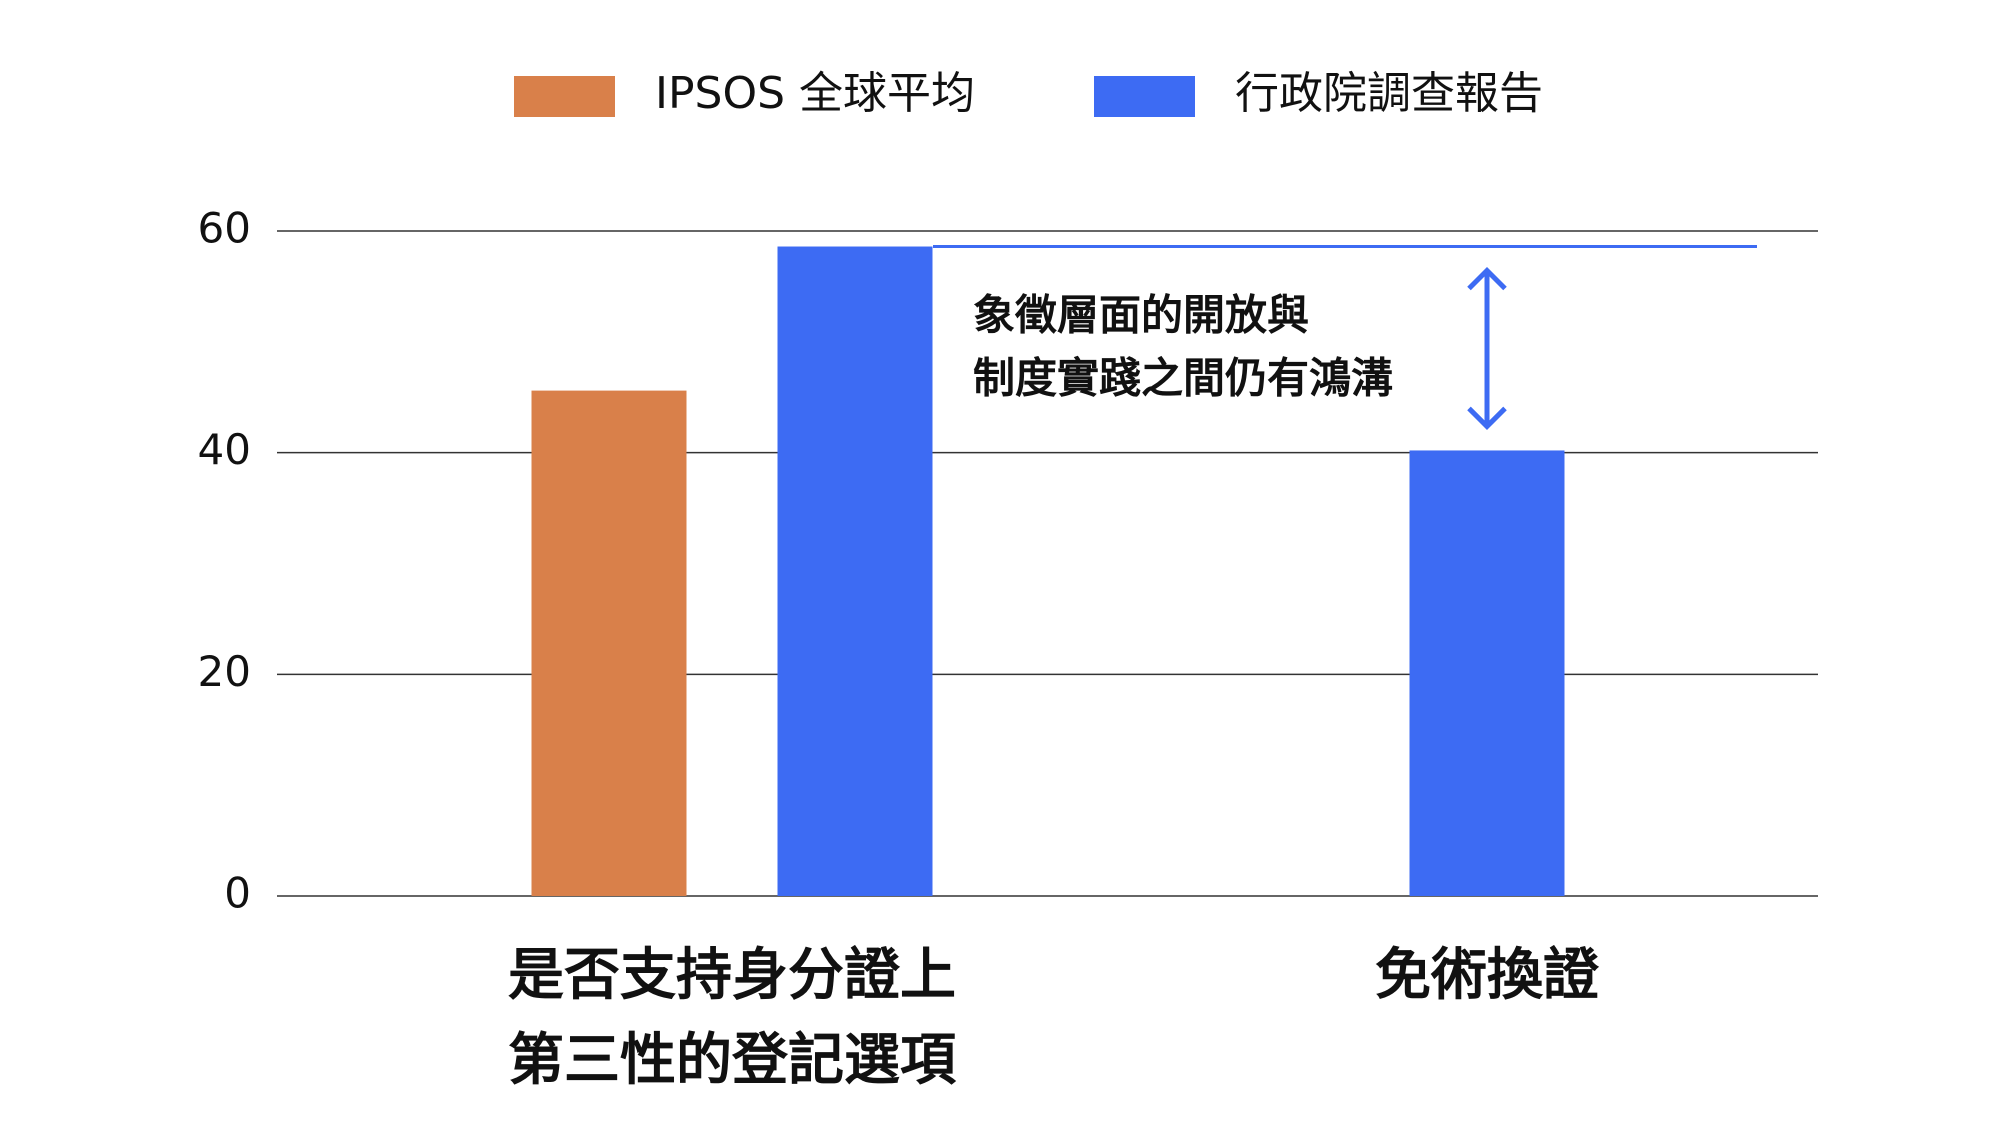 The image size is (2000, 1147). Describe the element at coordinates (1487, 975) in the screenshot. I see `x-tick-label: 免術換證` at that location.